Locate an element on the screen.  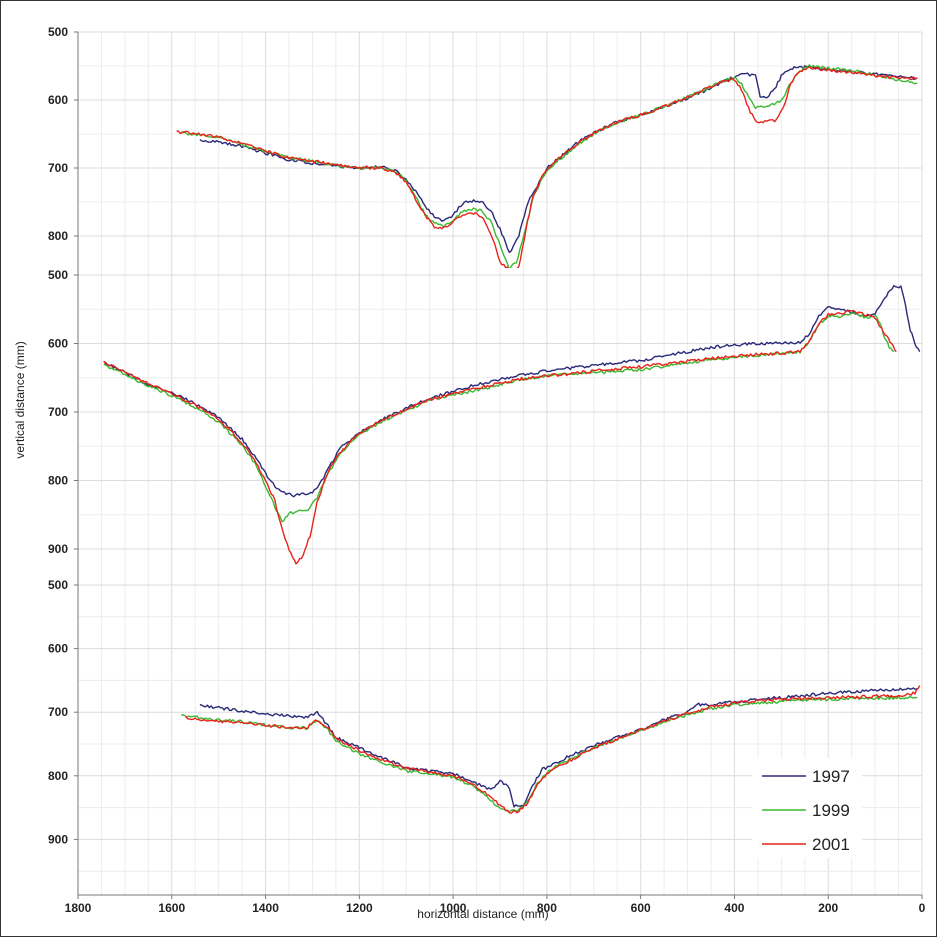
x-tick-label: 1000 is located at coordinates (453, 908).